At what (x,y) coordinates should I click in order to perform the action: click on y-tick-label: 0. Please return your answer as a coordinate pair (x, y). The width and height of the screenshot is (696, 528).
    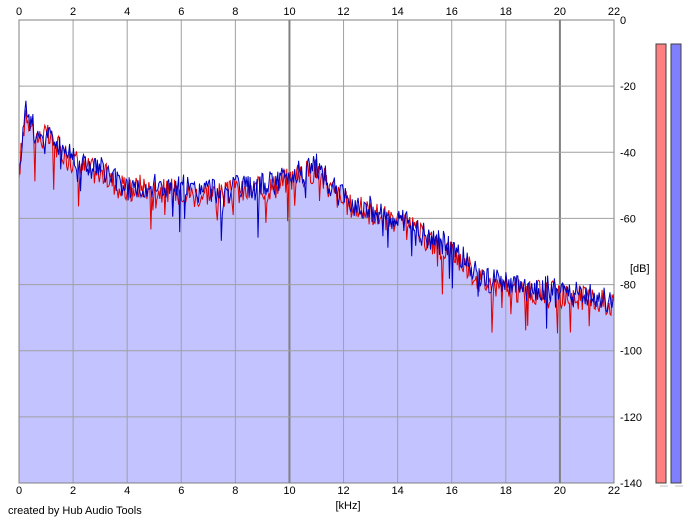
    Looking at the image, I should click on (623, 21).